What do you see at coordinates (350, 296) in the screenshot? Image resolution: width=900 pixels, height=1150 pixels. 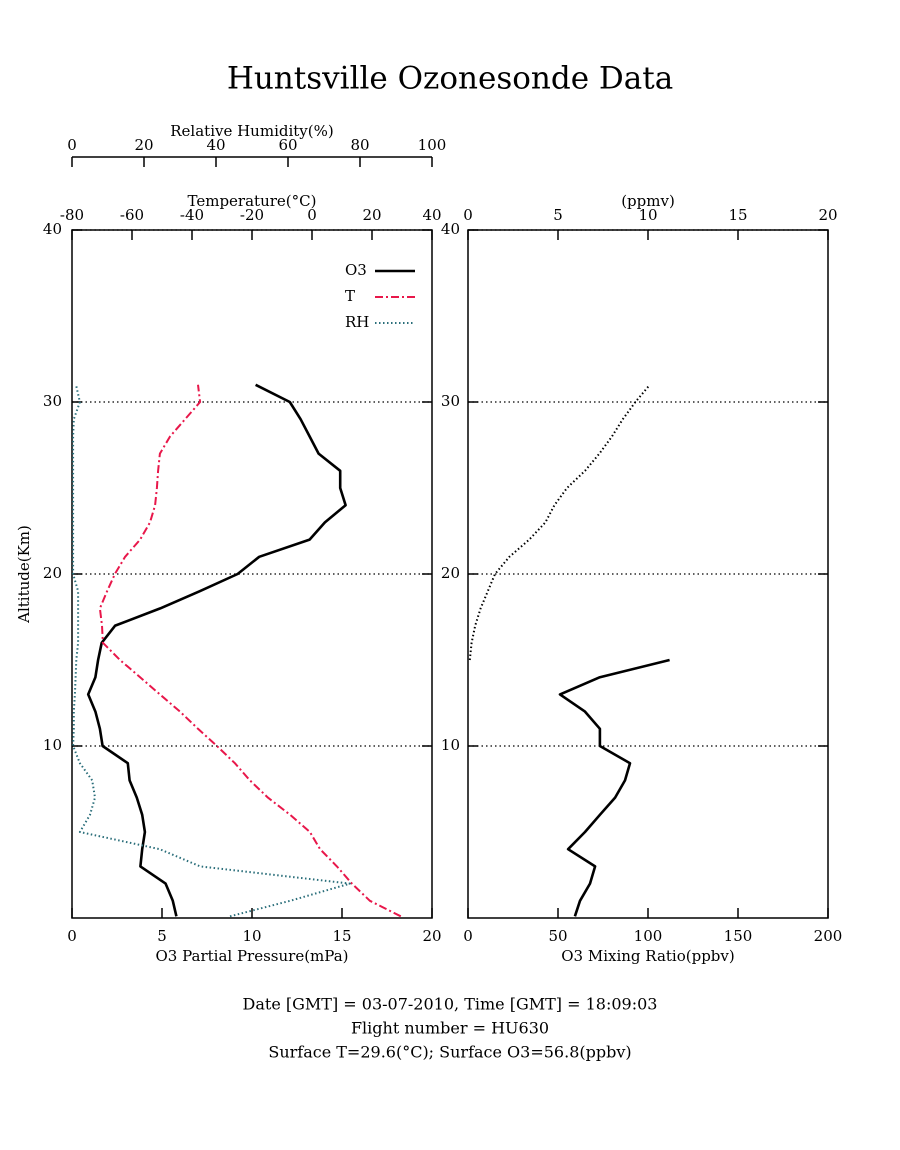 I see `legend-label: T` at bounding box center [350, 296].